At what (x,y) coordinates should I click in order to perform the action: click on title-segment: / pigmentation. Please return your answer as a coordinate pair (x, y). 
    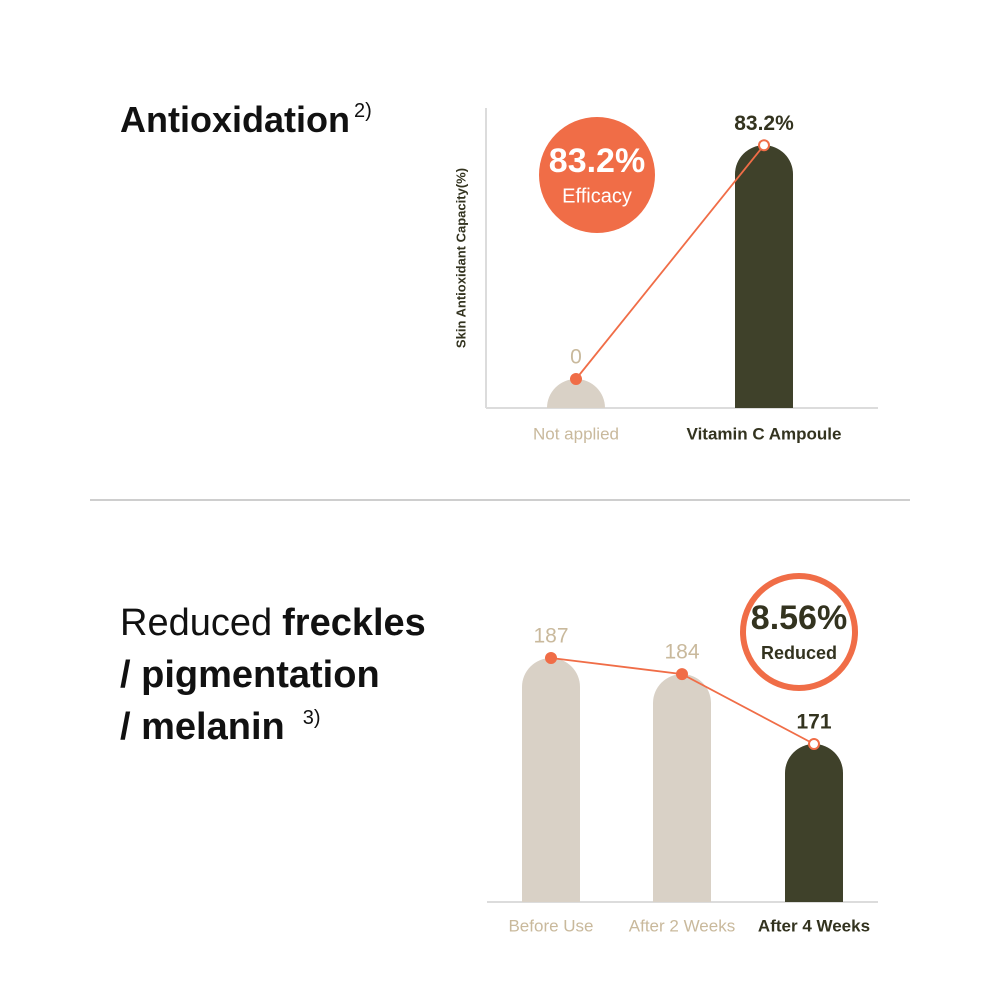
    Looking at the image, I should click on (250, 675).